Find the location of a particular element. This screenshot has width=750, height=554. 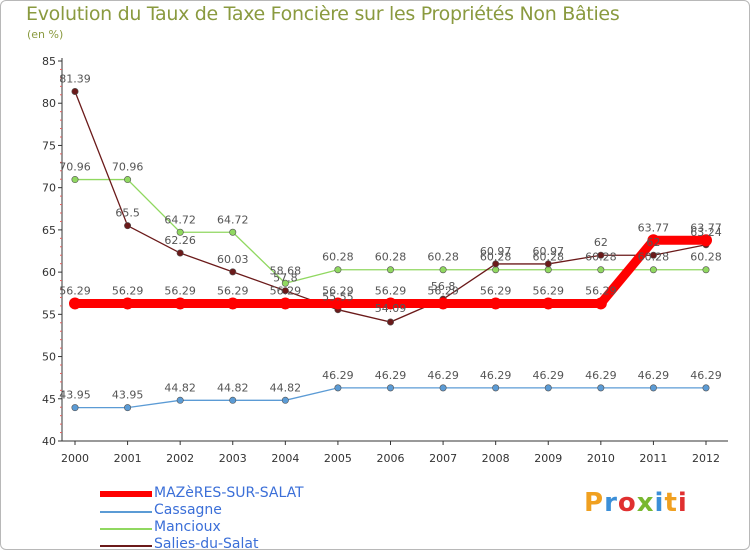

y-tick-label: 65 is located at coordinates (49, 230).